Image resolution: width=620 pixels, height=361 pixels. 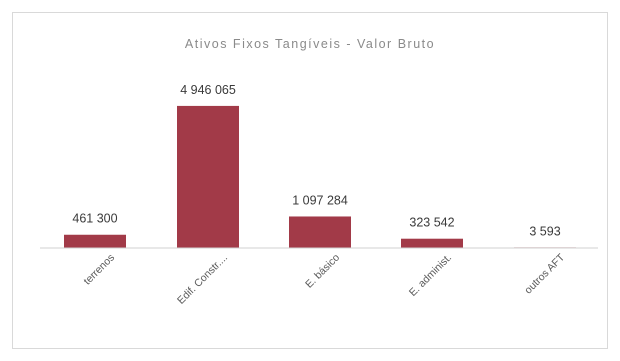 I want to click on category-label-3: E. administ., so click(x=430, y=275).